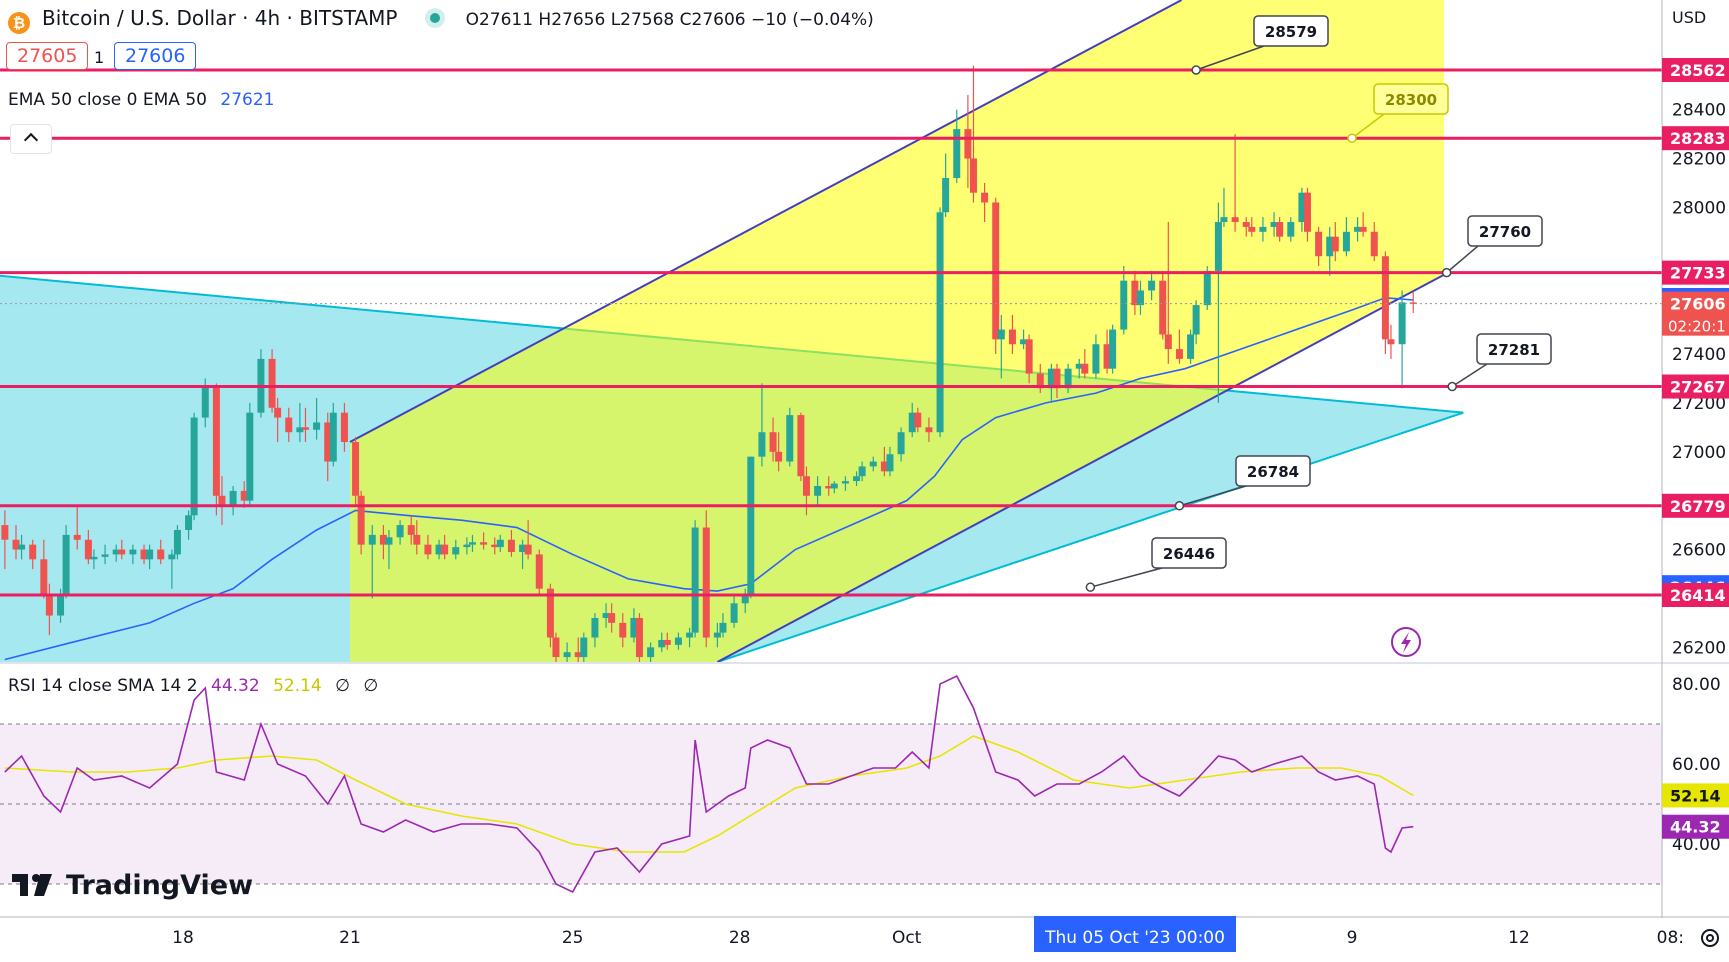  What do you see at coordinates (1670, 938) in the screenshot?
I see `time-tick-label: 08:` at bounding box center [1670, 938].